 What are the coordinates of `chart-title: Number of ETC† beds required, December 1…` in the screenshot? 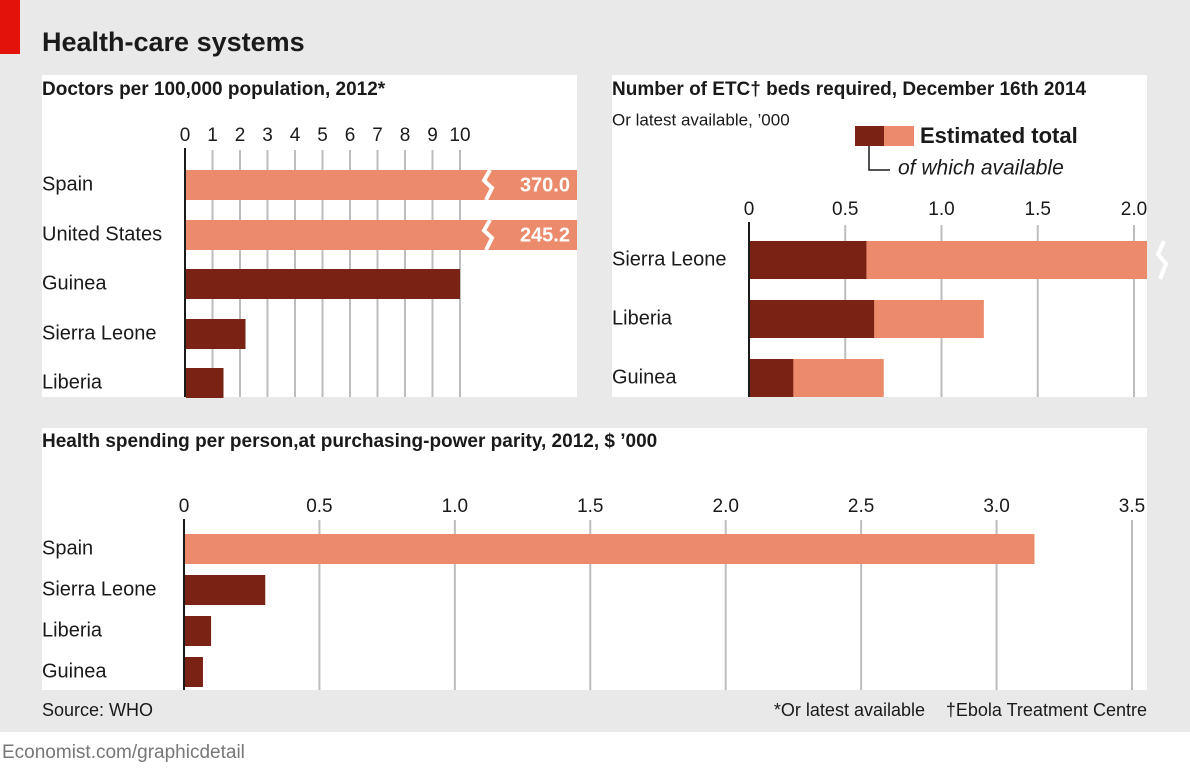 It's located at (849, 89).